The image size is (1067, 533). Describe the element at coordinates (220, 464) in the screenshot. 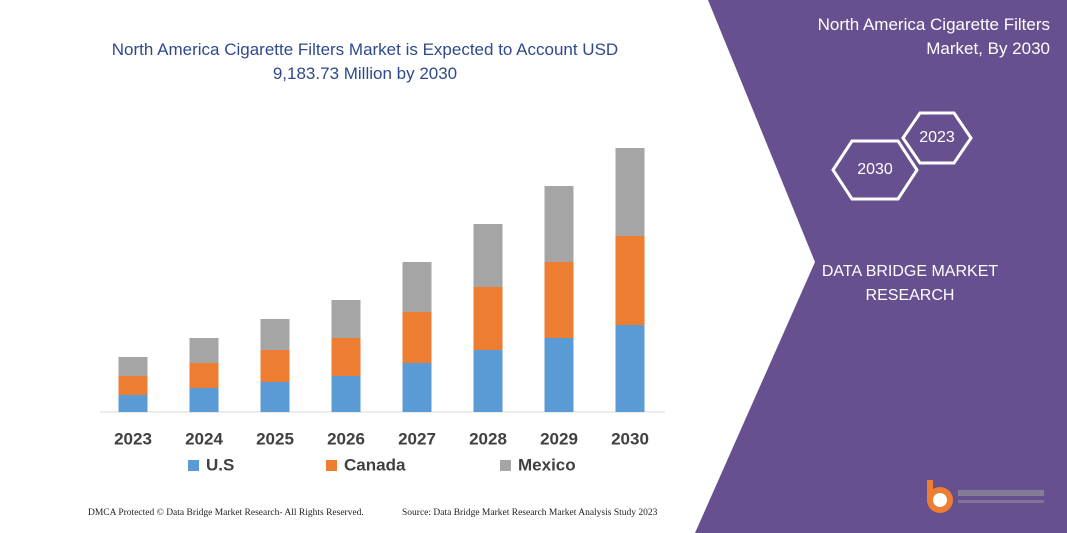

I see `legend-label: U.S` at that location.